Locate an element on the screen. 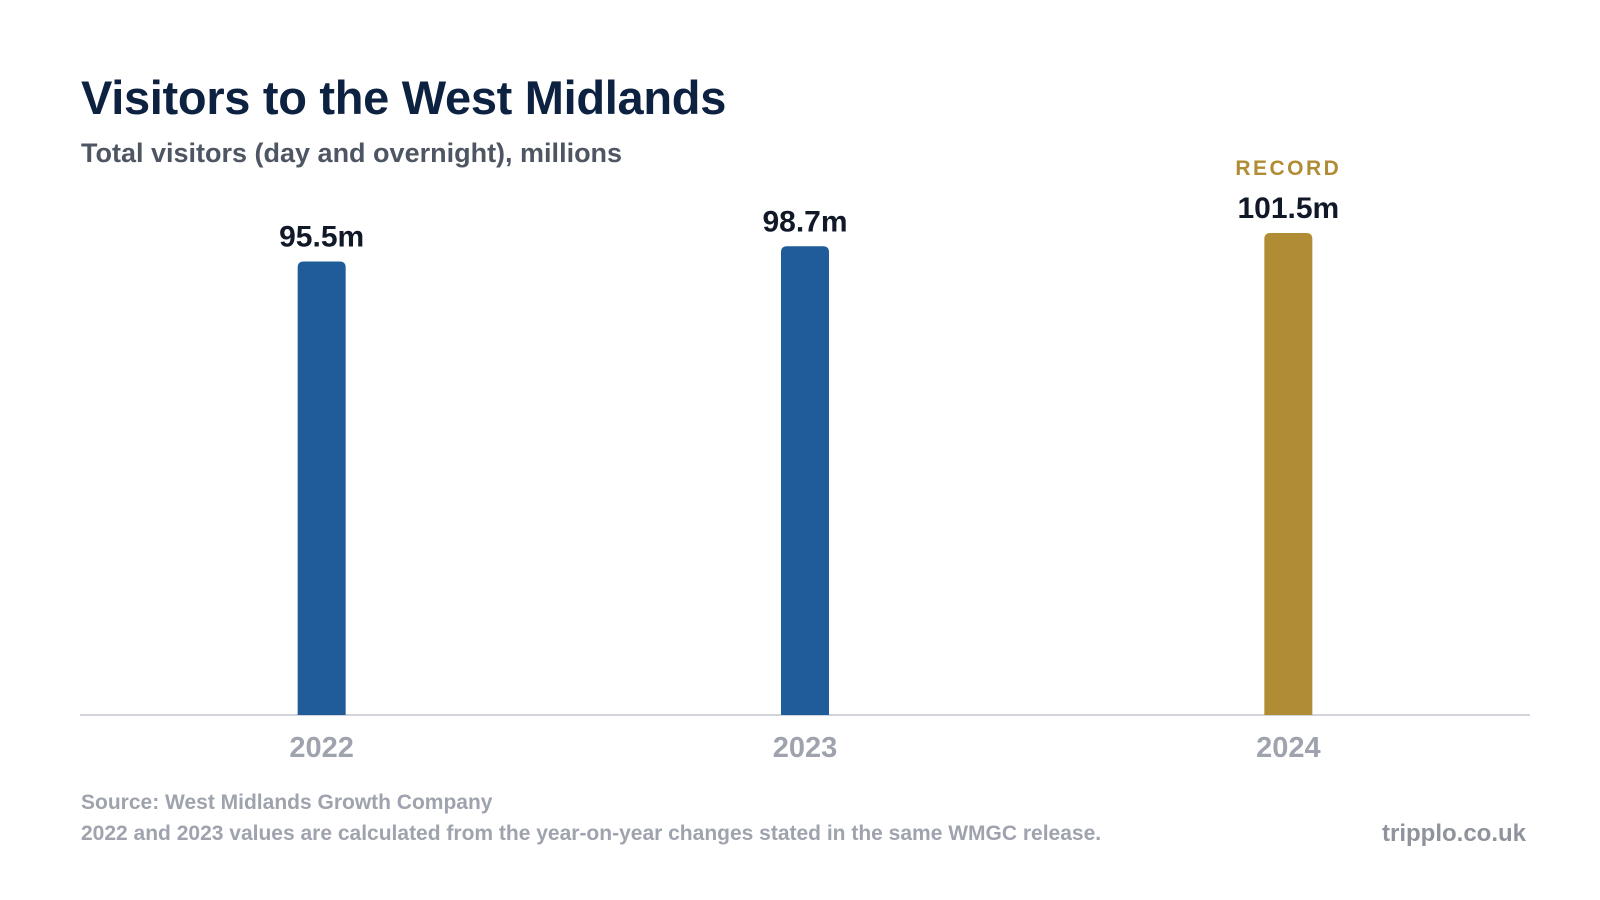  chart-title: Visitors to the West Midlands is located at coordinates (404, 97).